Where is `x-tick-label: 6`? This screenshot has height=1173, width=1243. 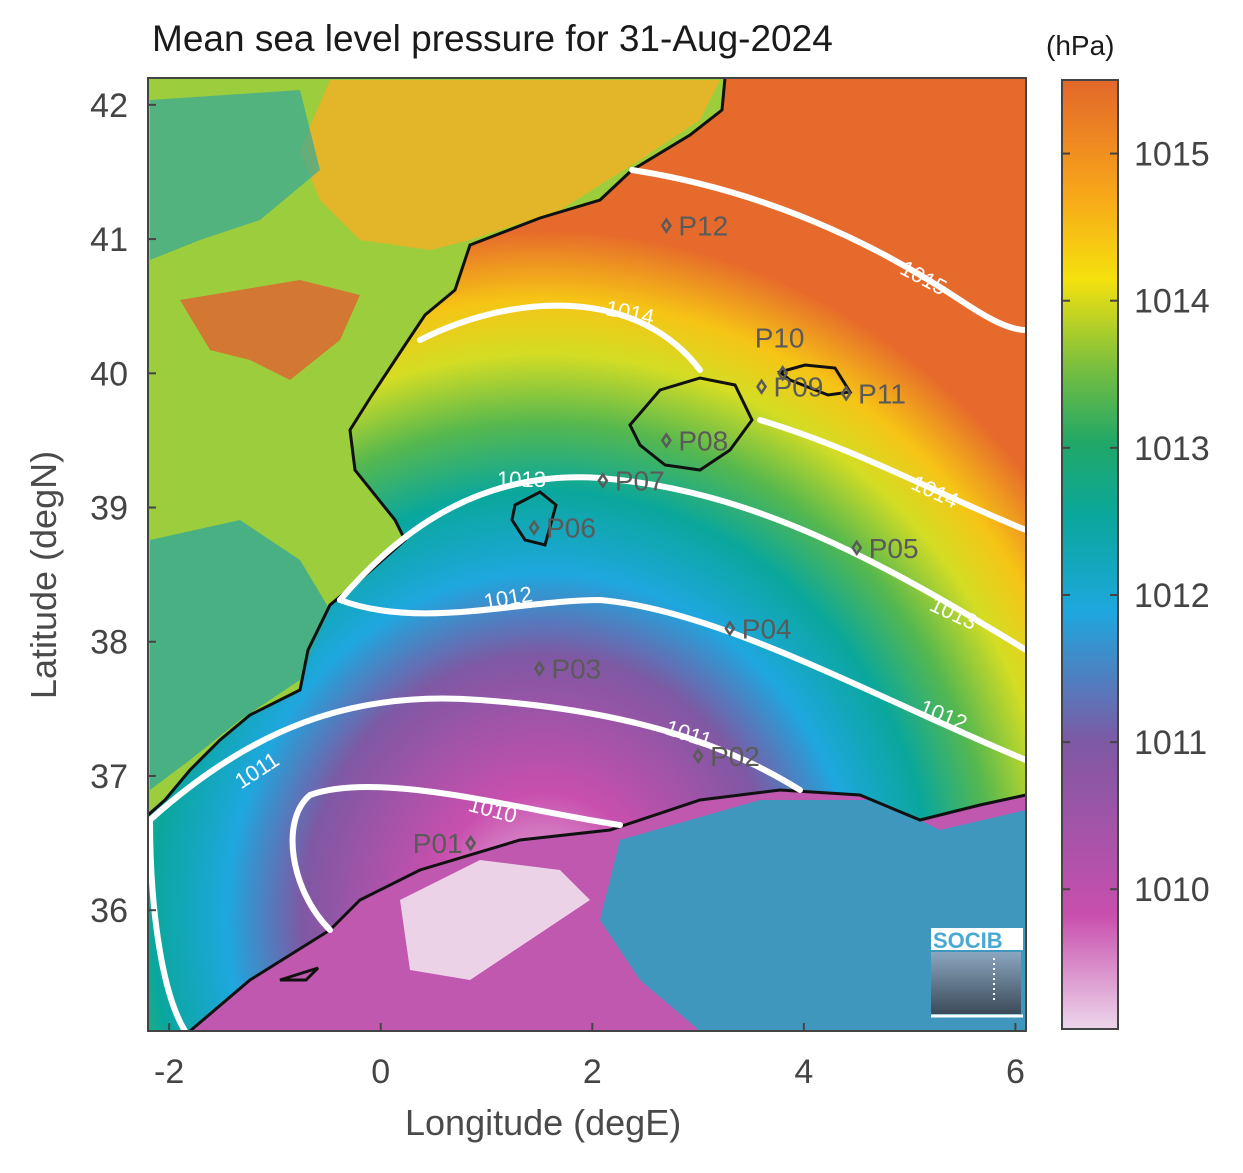 x-tick-label: 6 is located at coordinates (1015, 1072).